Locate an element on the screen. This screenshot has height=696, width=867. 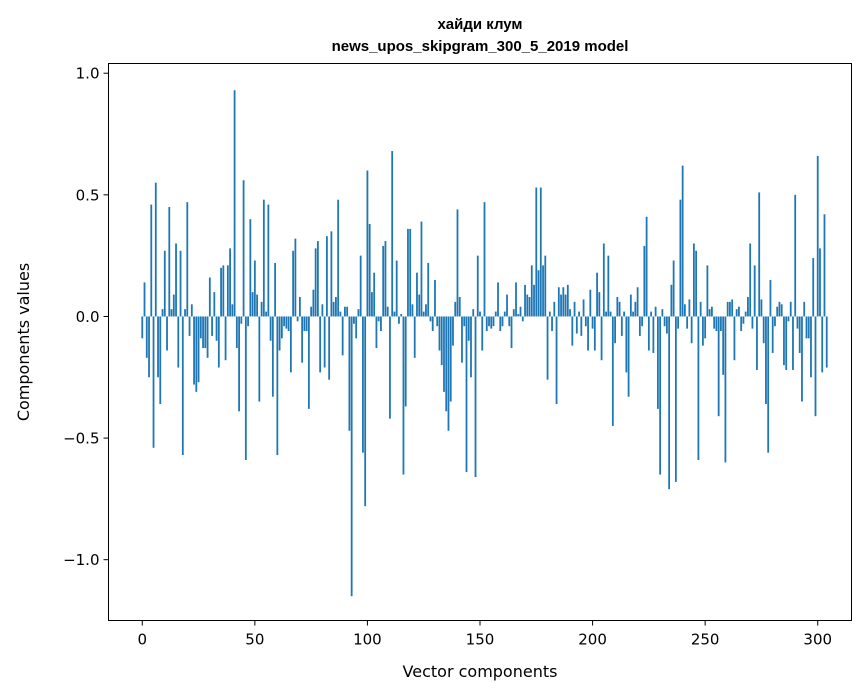
chart-title: хайди клум is located at coordinates (479, 24).